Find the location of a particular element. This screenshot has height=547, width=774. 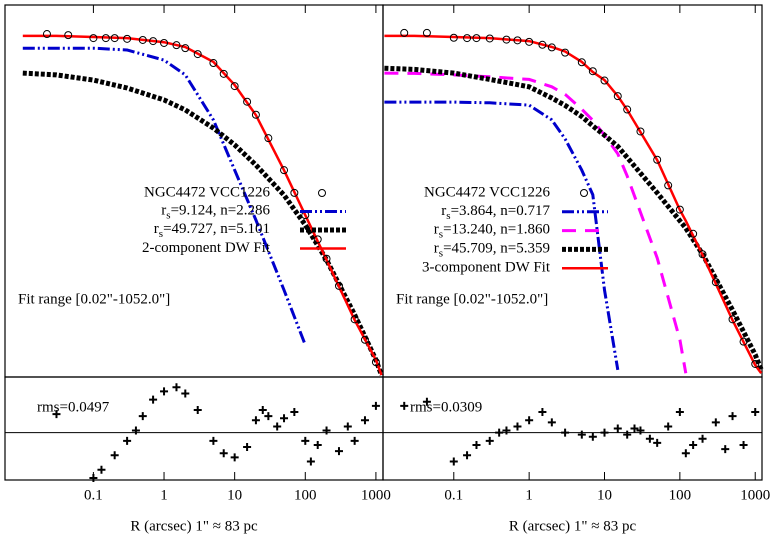

rms-label: rms=0.0309 is located at coordinates (446, 407).